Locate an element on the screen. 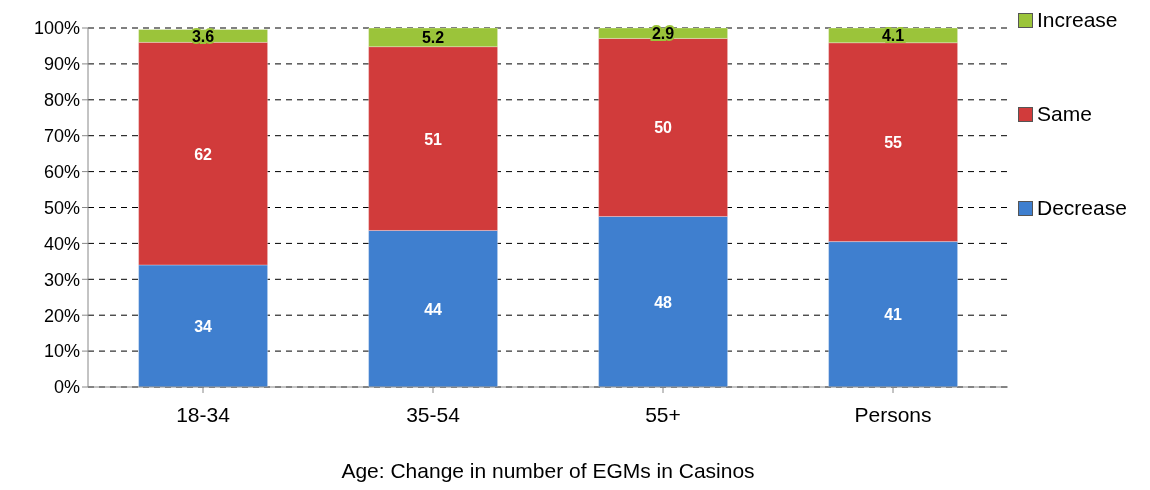 This screenshot has height=490, width=1150. data-label: 62 is located at coordinates (203, 154).